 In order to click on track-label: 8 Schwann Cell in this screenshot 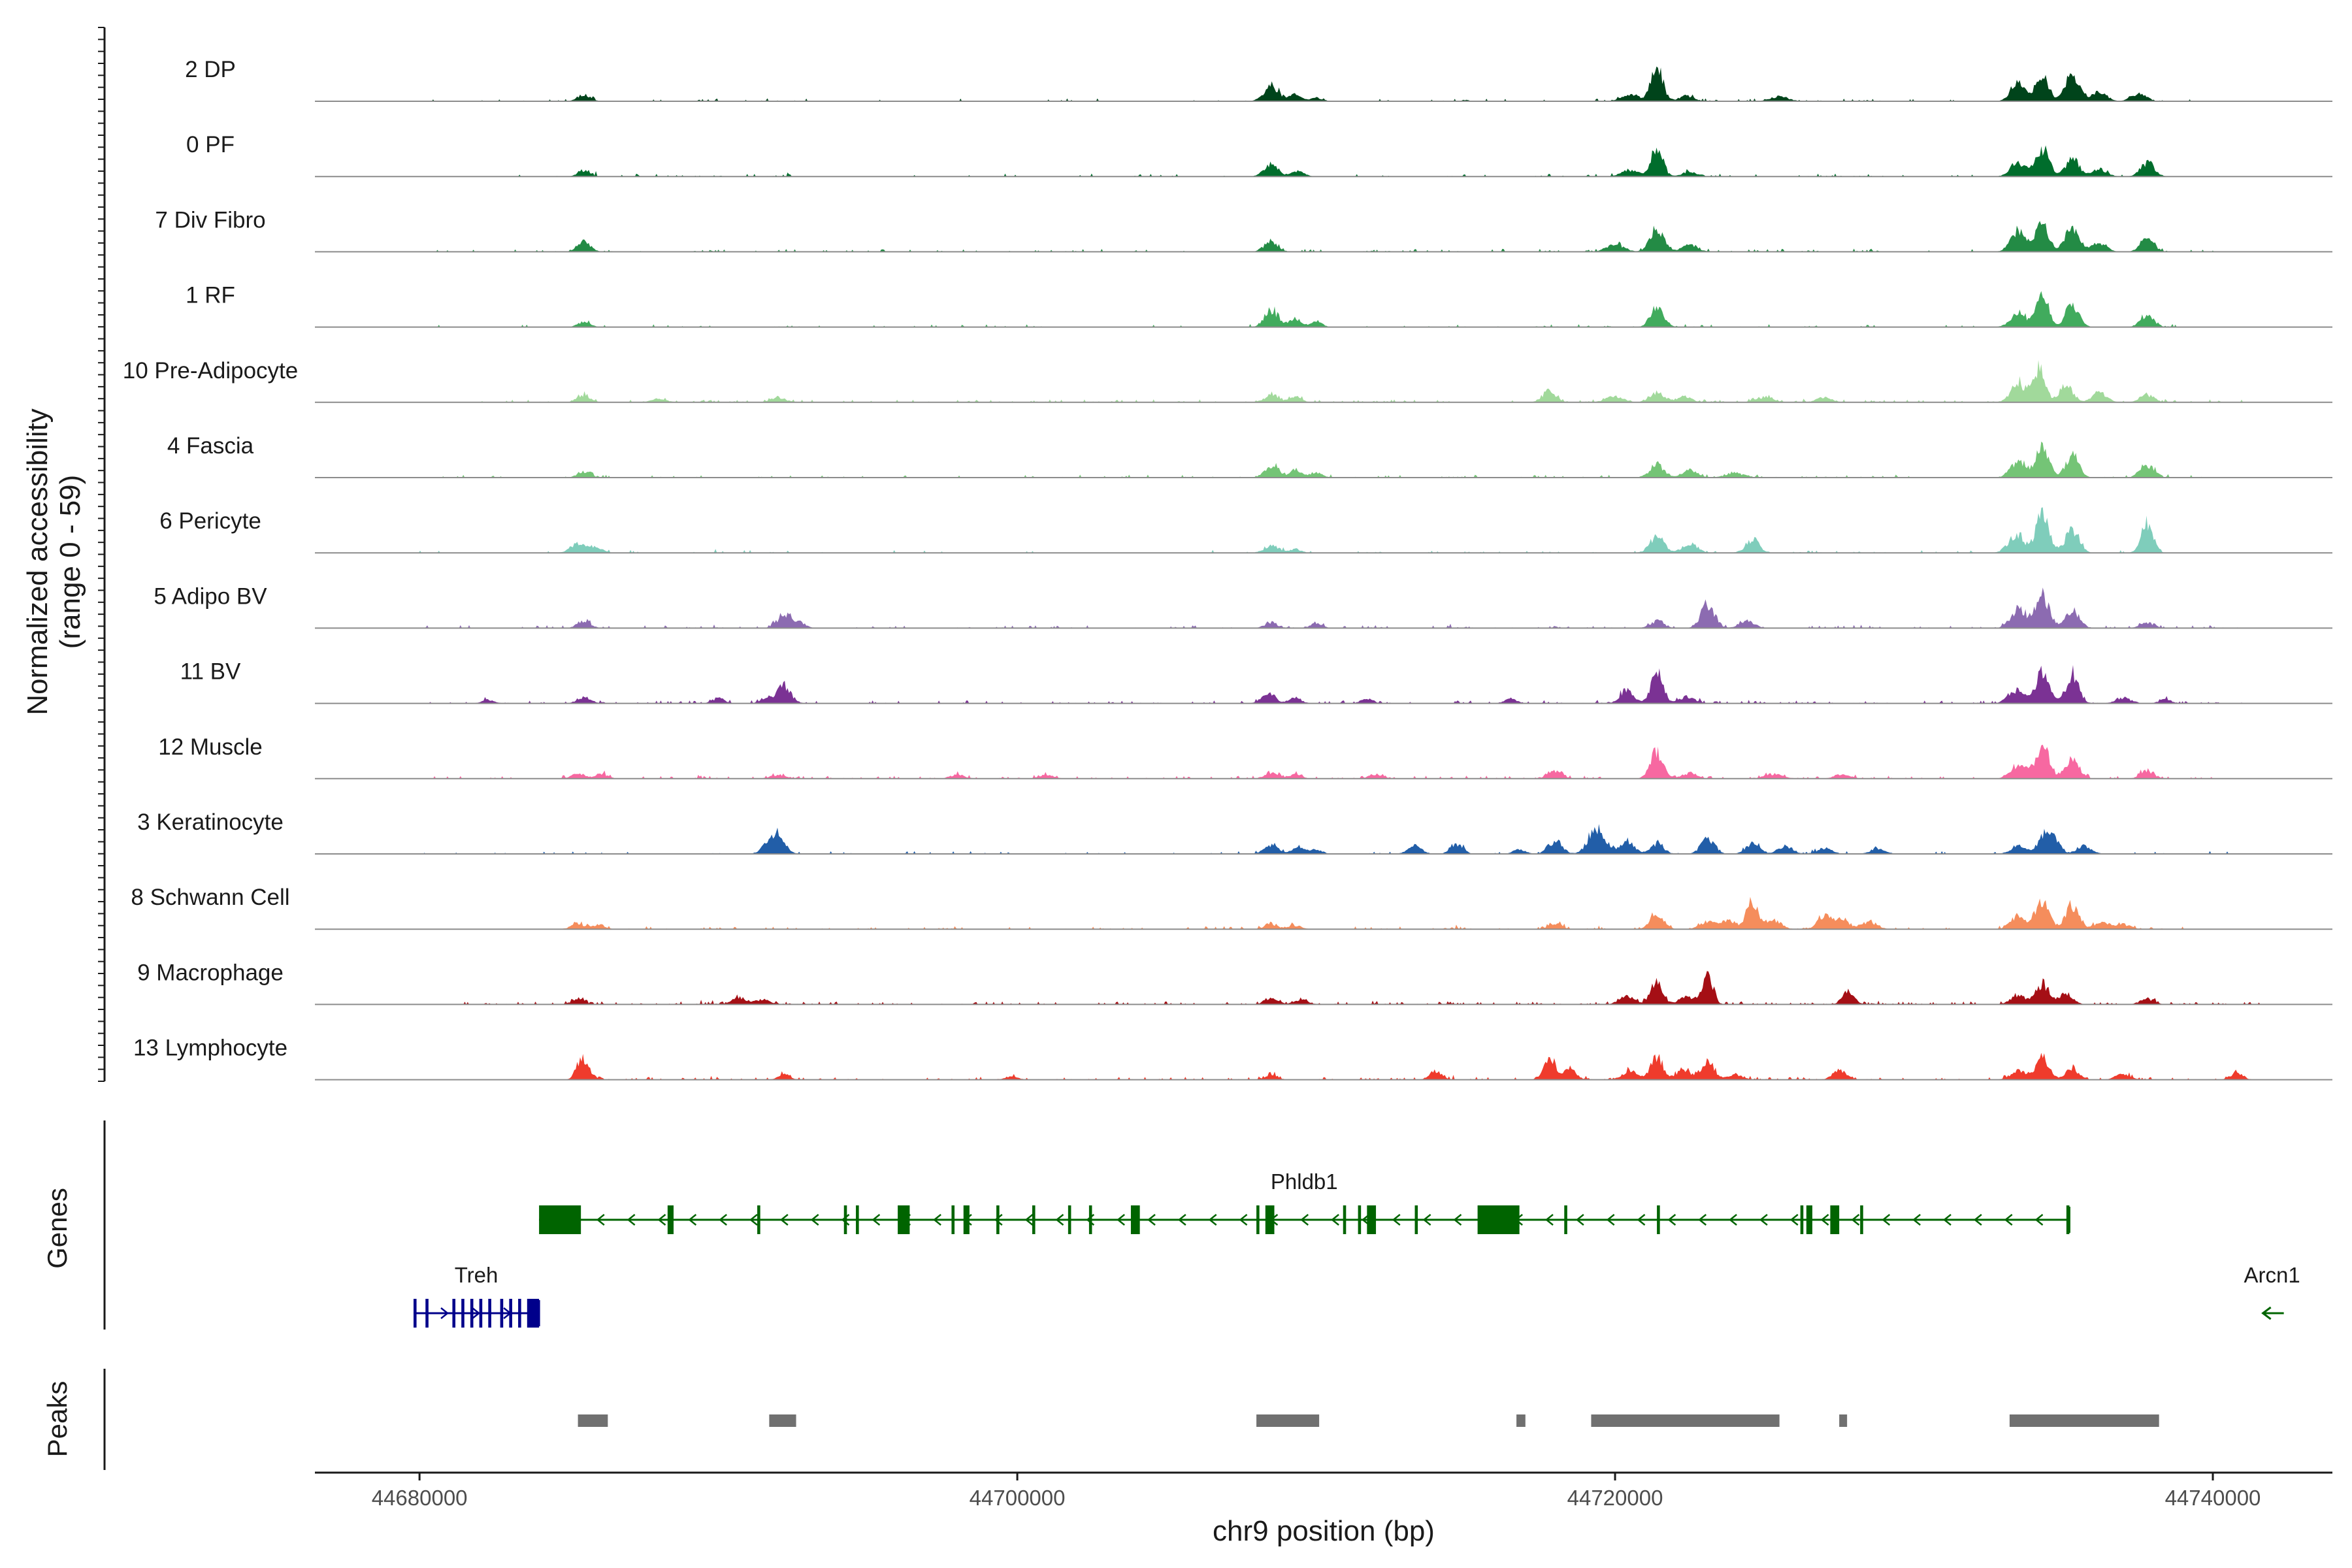, I will do `click(210, 897)`.